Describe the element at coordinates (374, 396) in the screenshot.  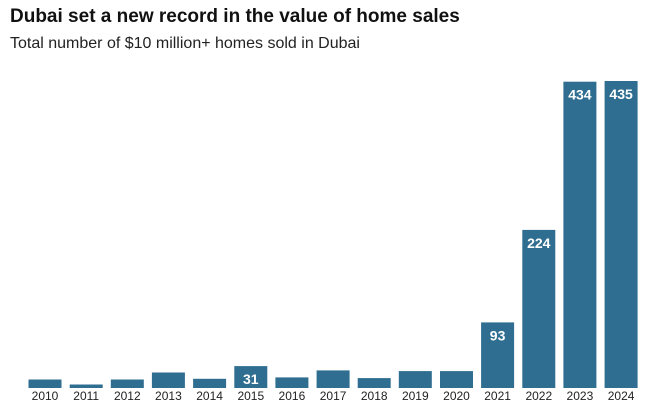
I see `x-tick-label-2018: 2018` at that location.